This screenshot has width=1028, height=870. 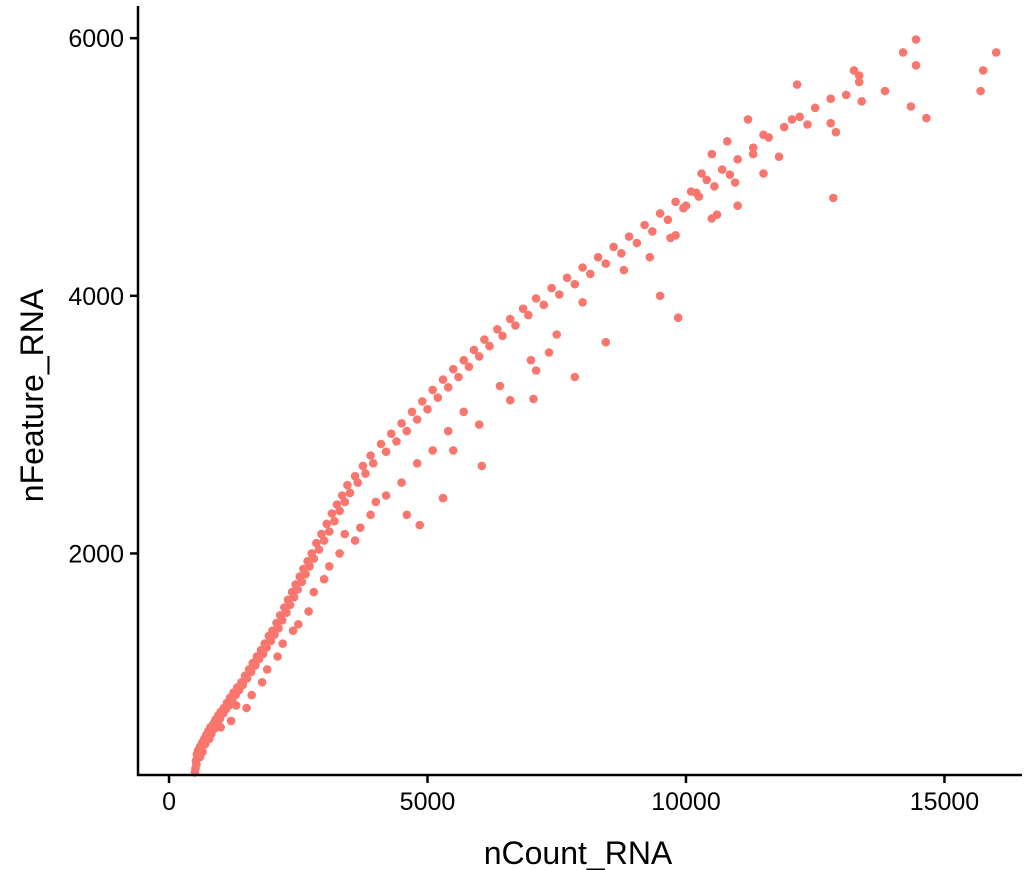 What do you see at coordinates (428, 802) in the screenshot?
I see `x-tick-label: 5000` at bounding box center [428, 802].